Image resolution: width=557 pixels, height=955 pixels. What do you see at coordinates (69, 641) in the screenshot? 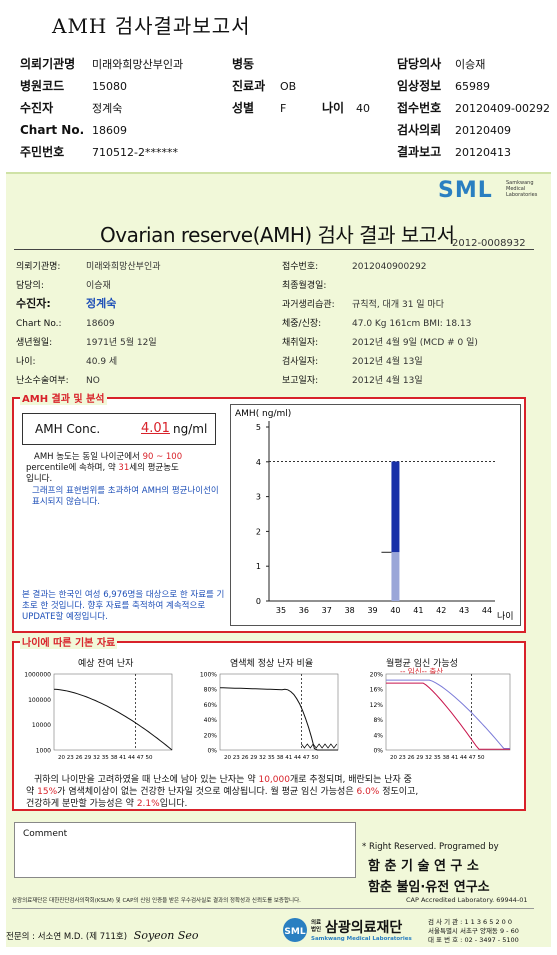
I see `age-section-label: 나이에 따른 기본 자료` at bounding box center [69, 641].